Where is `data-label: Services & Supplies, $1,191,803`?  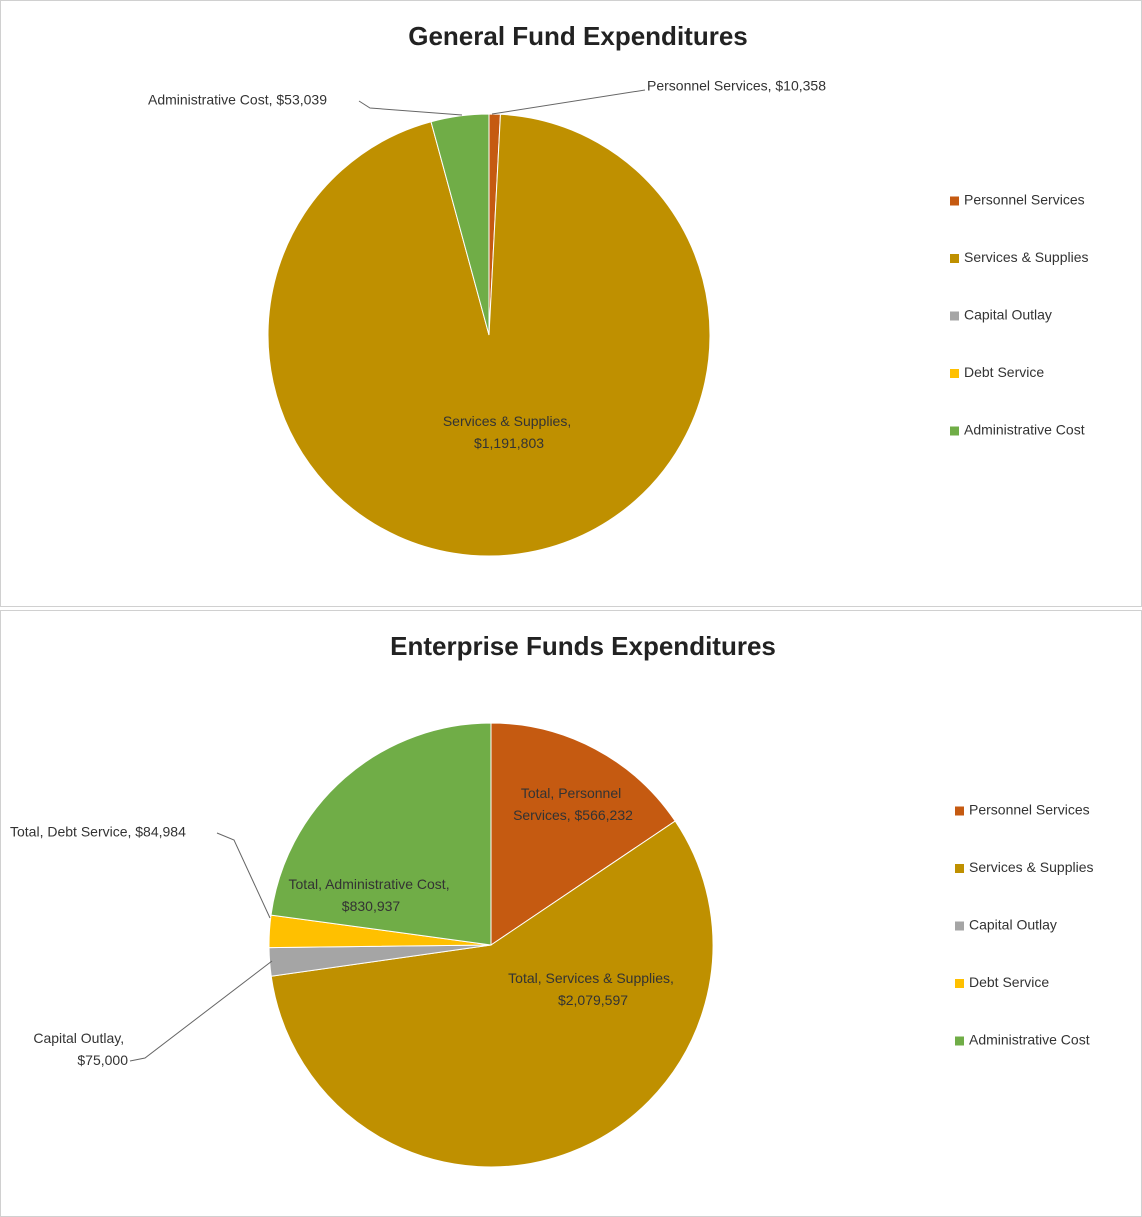 data-label: Services & Supplies, $1,191,803 is located at coordinates (509, 432).